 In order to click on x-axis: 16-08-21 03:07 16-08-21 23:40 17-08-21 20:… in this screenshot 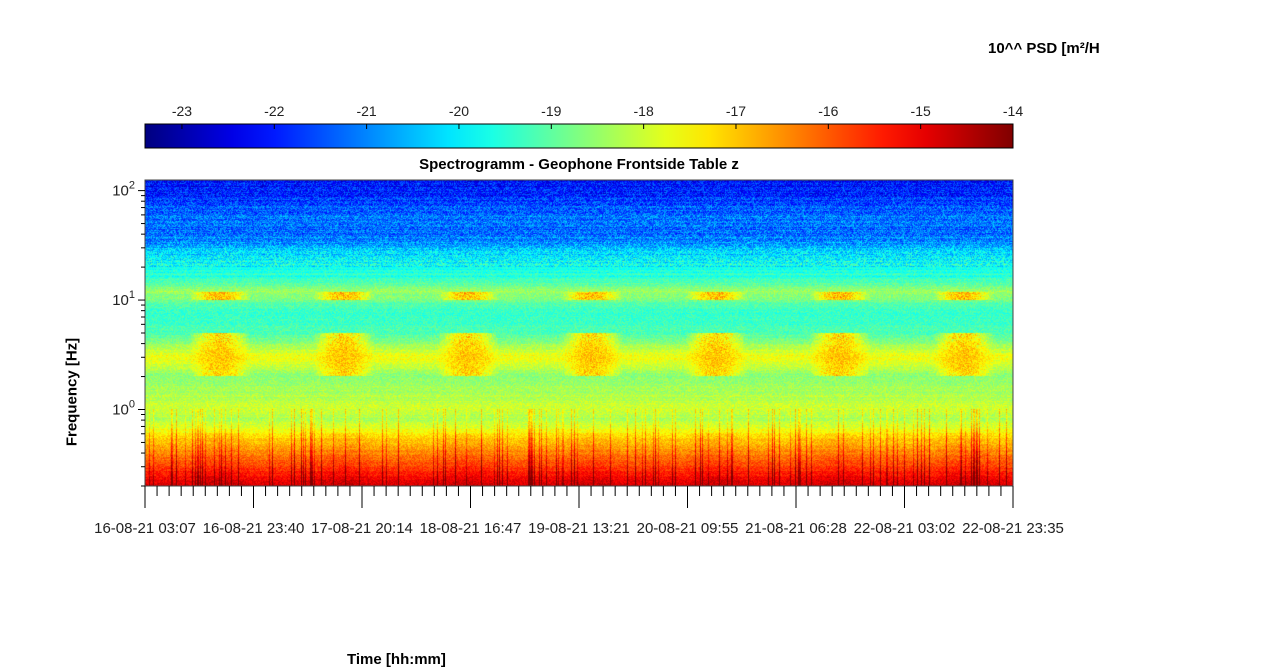, I will do `click(579, 511)`.